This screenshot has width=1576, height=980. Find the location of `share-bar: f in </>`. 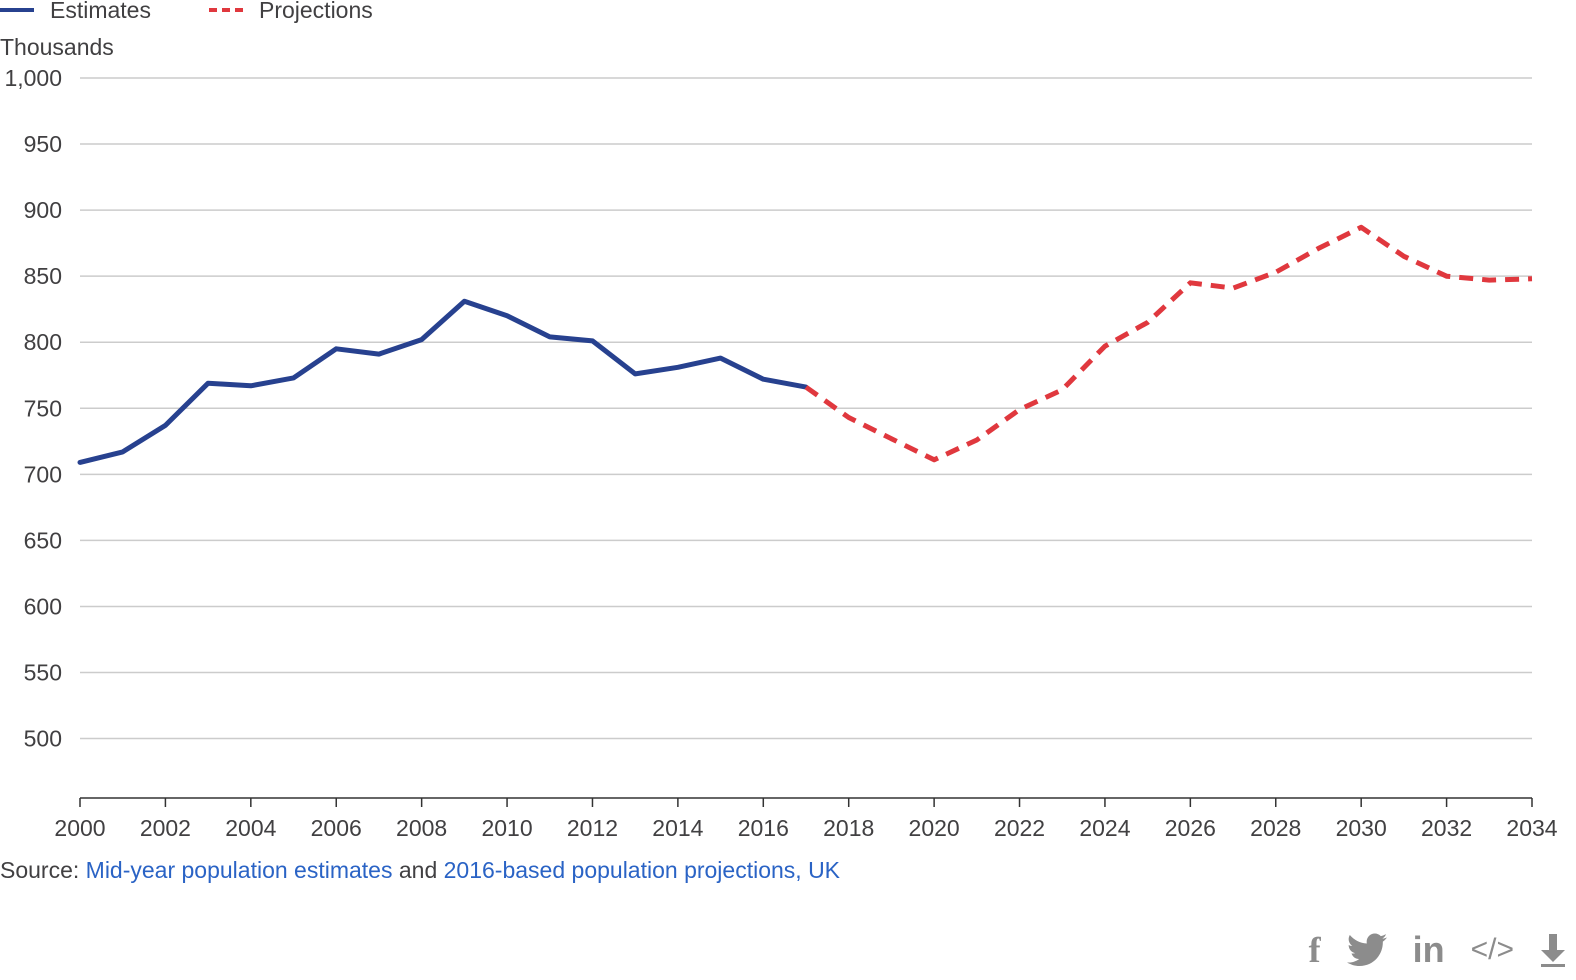

share-bar: f in </> is located at coordinates (1437, 950).